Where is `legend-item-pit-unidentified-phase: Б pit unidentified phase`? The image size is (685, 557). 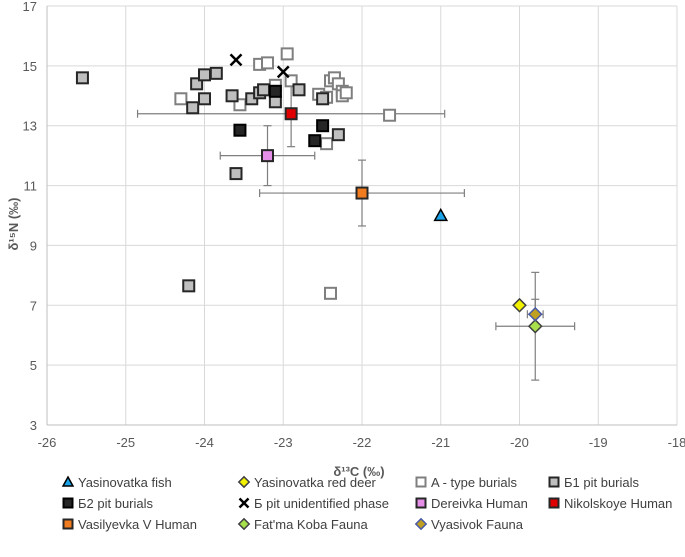 legend-item-pit-unidentified-phase: Б pit unidentified phase is located at coordinates (313, 503).